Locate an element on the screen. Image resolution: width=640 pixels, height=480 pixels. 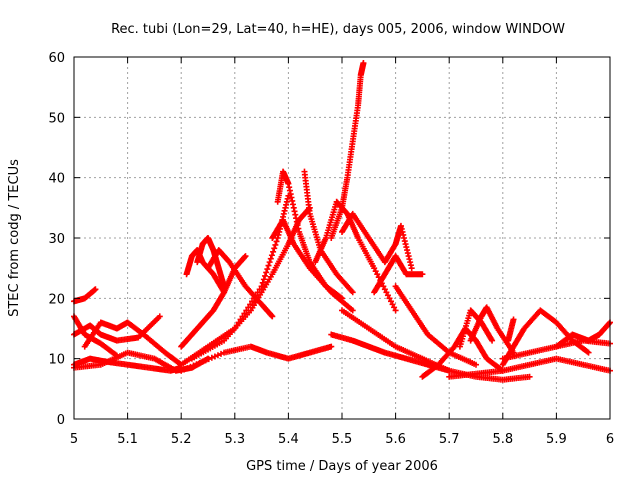
x-axis-label: GPS time / Days of year 2006 is located at coordinates (342, 466).